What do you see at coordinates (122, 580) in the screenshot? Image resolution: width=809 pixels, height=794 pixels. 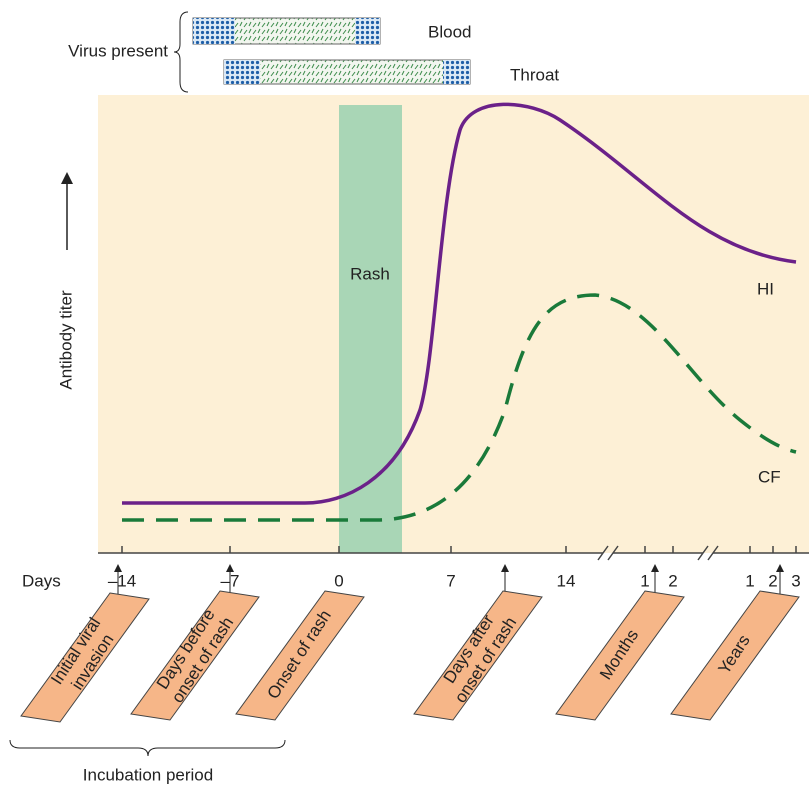 I see `tick-label: –14` at bounding box center [122, 580].